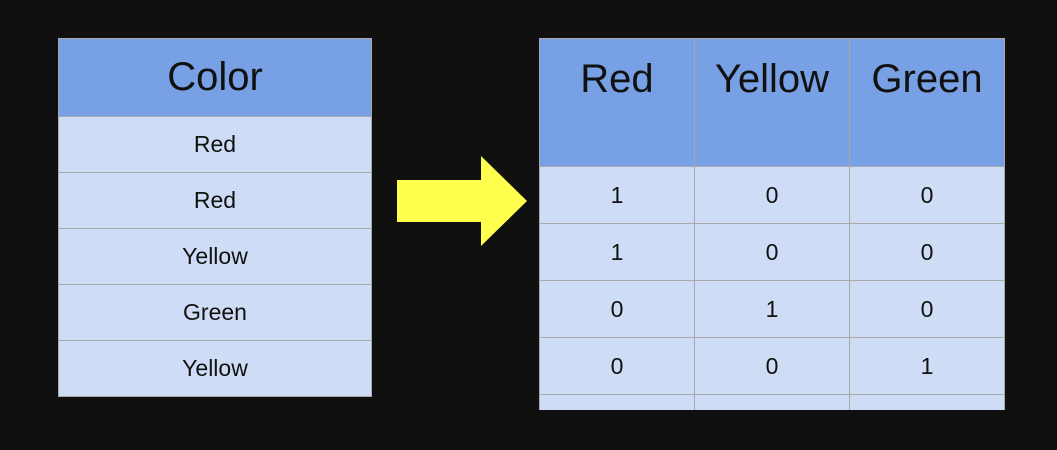  What do you see at coordinates (617, 102) in the screenshot?
I see `red-column-header: Red` at bounding box center [617, 102].